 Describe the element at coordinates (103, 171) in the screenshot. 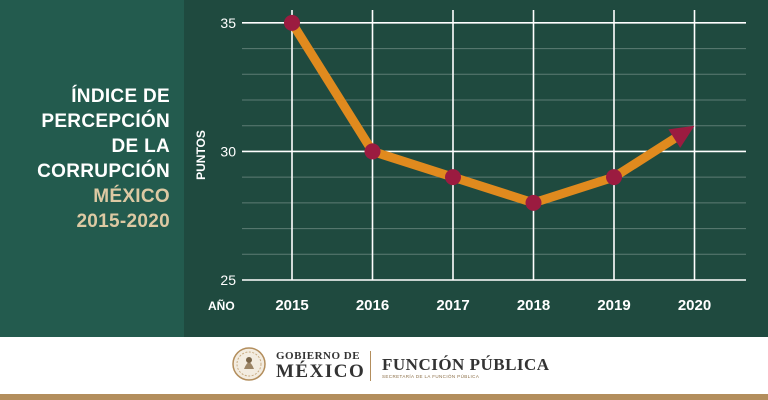

I see `title-line-4: CORRUPCIÓN` at that location.